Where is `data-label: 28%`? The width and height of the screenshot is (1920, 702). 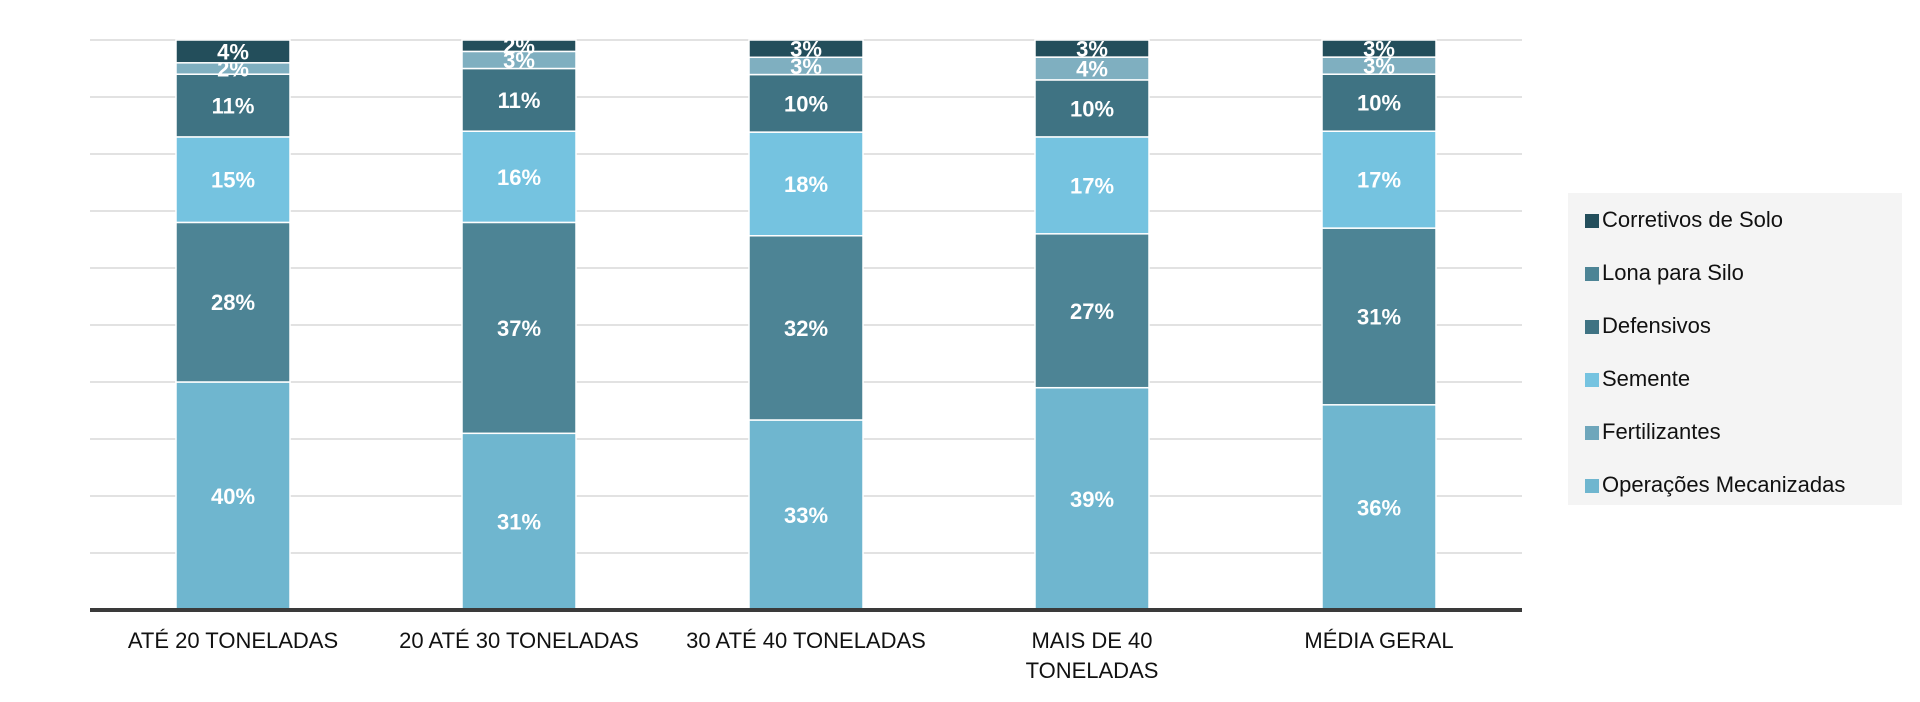
data-label: 28% is located at coordinates (233, 302).